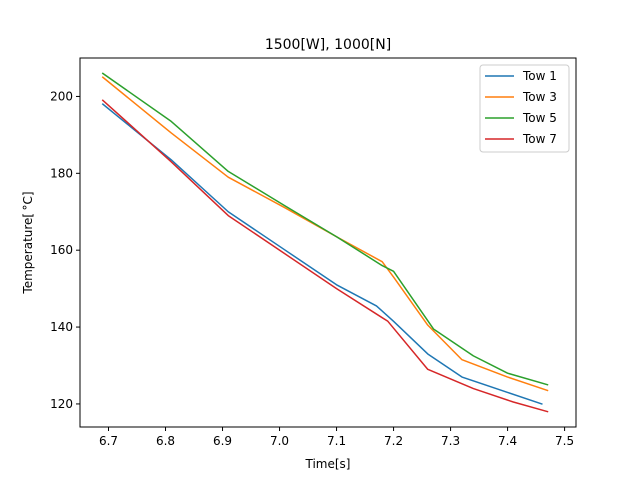  I want to click on x-ticks: 6.7 6.8 6.9 7.0 7.1 7.2 7.3 7.4 7.5, so click(336, 437).